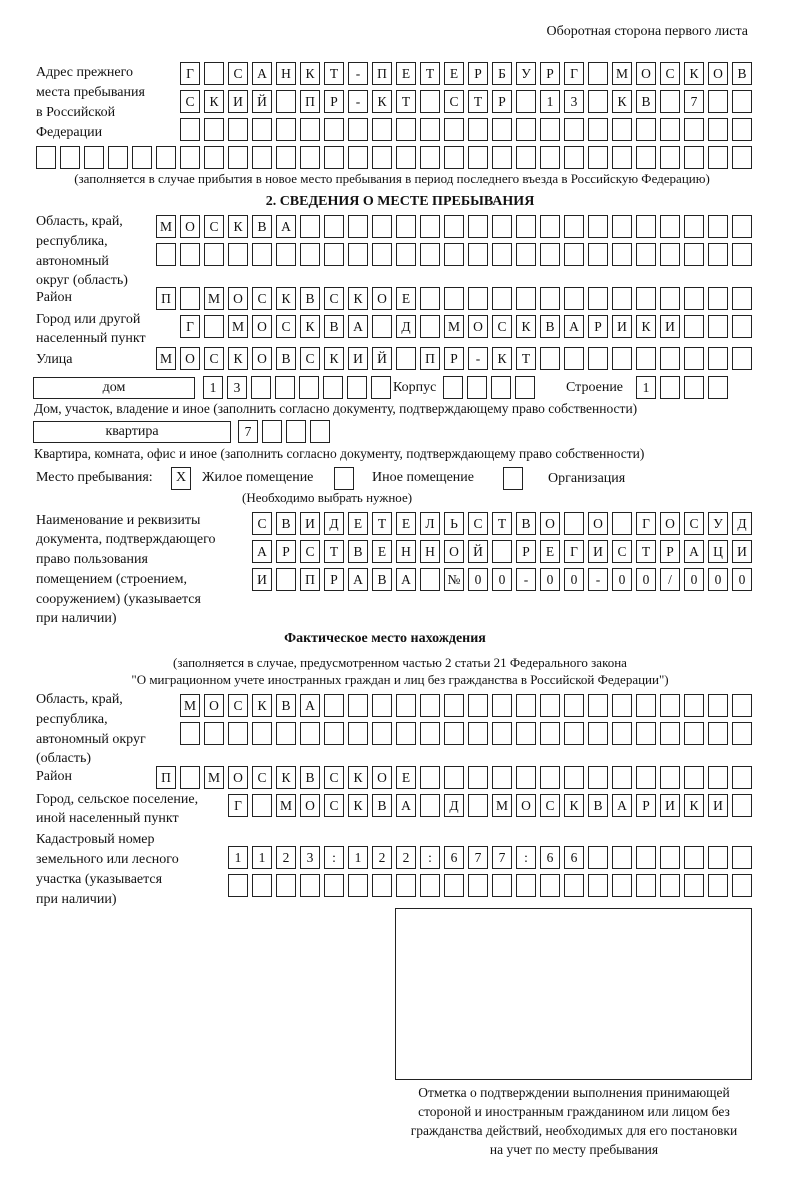 The width and height of the screenshot is (800, 1180). Describe the element at coordinates (646, 805) in the screenshot. I see `char-cell: Р` at that location.